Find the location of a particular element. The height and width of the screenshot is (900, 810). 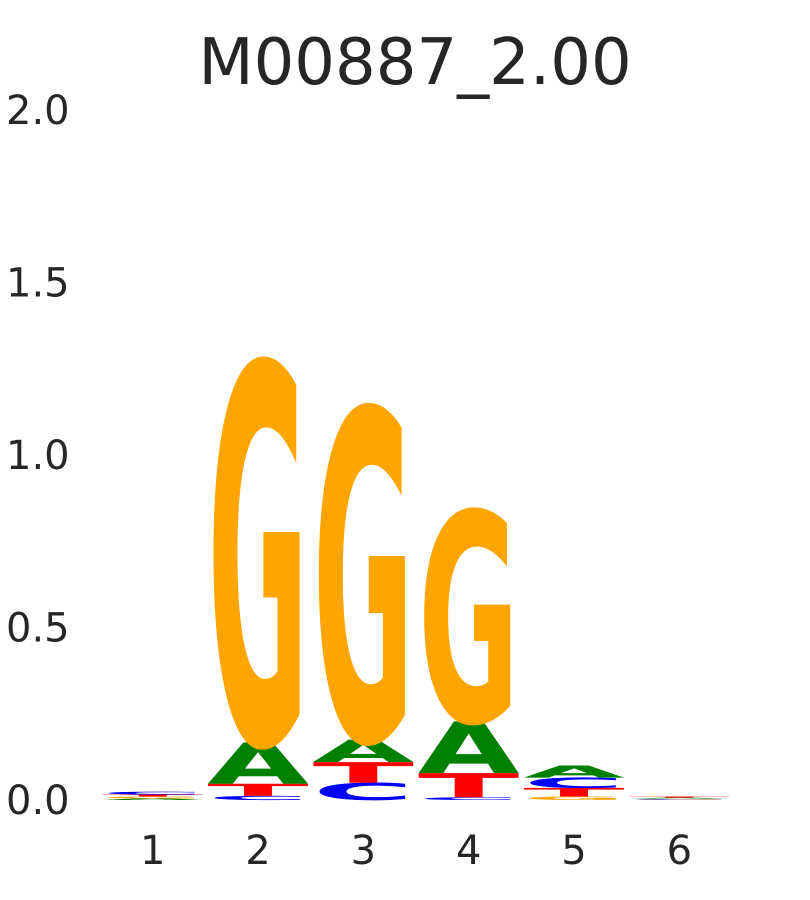

x-tick-label: 2 is located at coordinates (257, 851).